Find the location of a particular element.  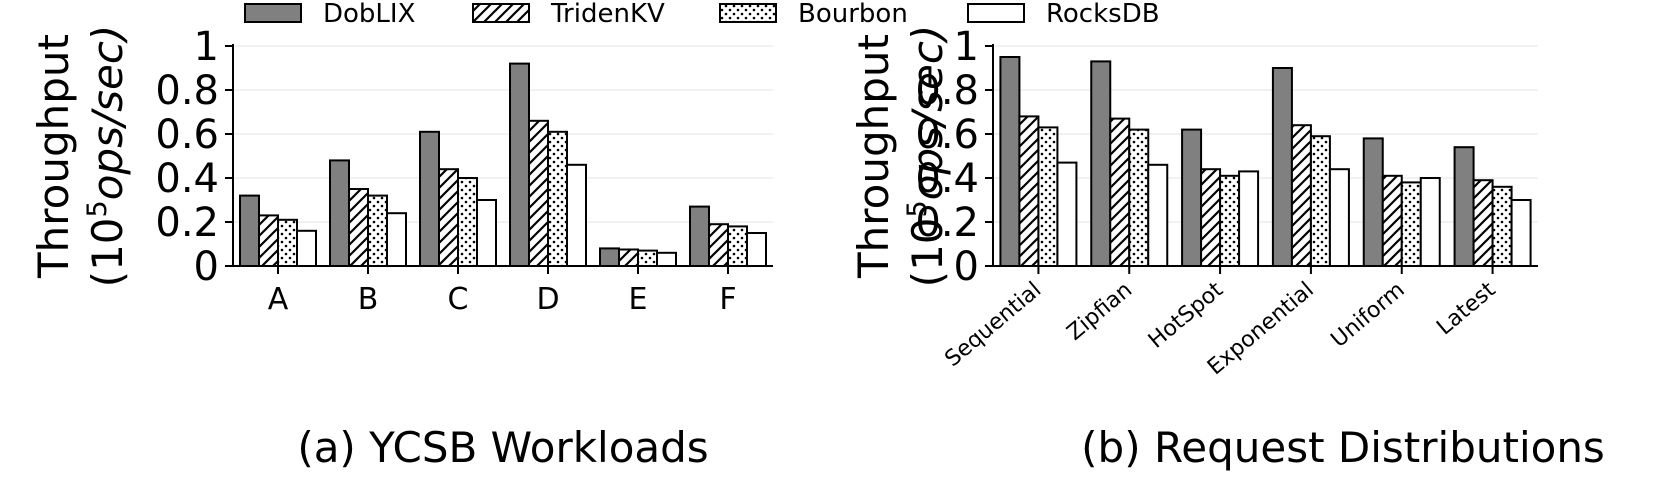

bar-doblix-d is located at coordinates (519, 164).